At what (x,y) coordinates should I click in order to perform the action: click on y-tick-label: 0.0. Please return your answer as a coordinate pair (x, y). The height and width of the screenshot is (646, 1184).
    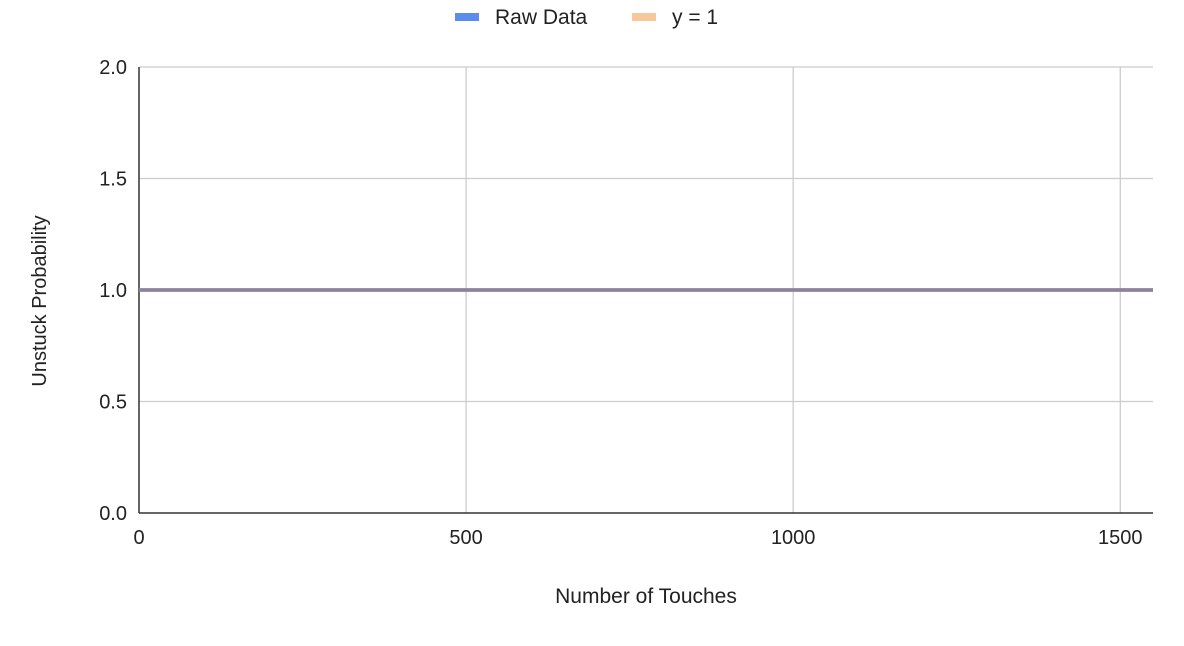
    Looking at the image, I should click on (113, 514).